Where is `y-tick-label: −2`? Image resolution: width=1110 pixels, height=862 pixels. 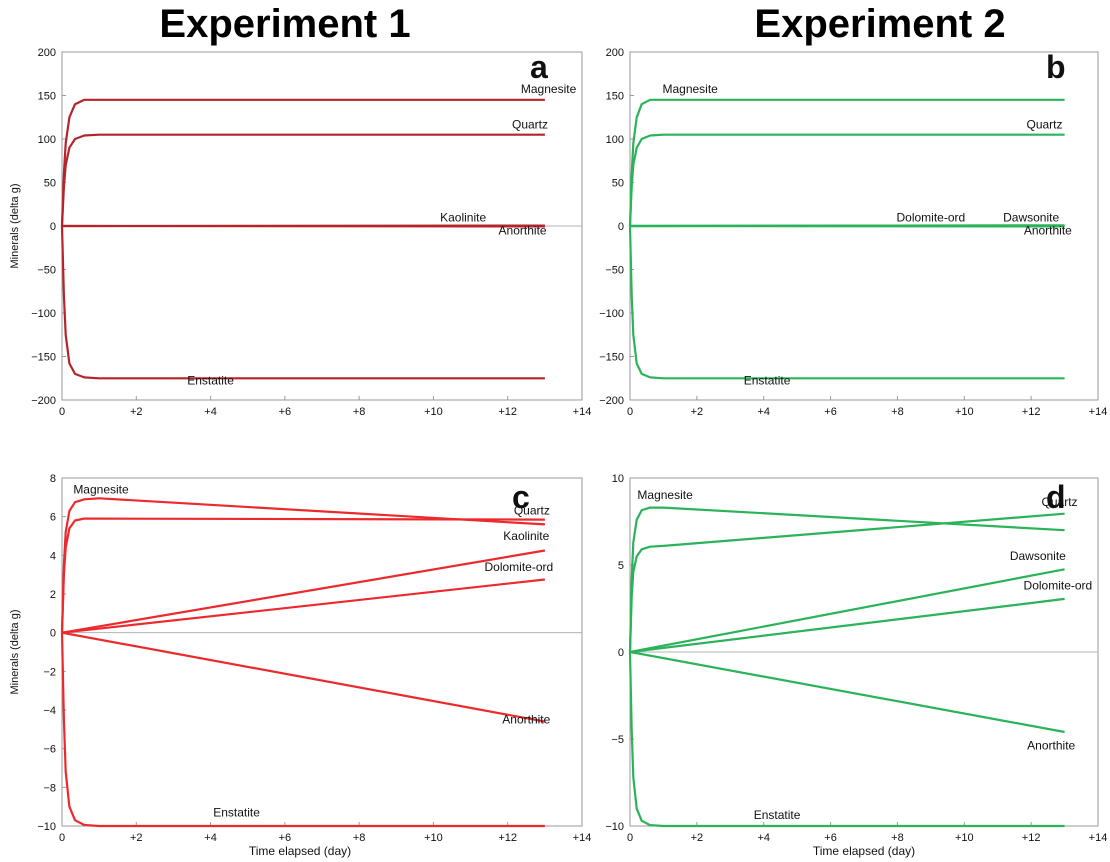 y-tick-label: −2 is located at coordinates (49, 672).